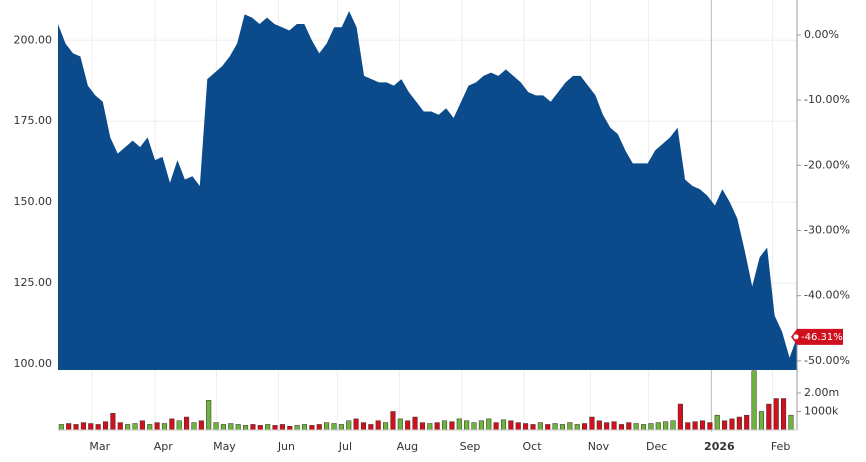 The image size is (866, 462). I want to click on volume-tick-label: 2.00m, so click(821, 392).